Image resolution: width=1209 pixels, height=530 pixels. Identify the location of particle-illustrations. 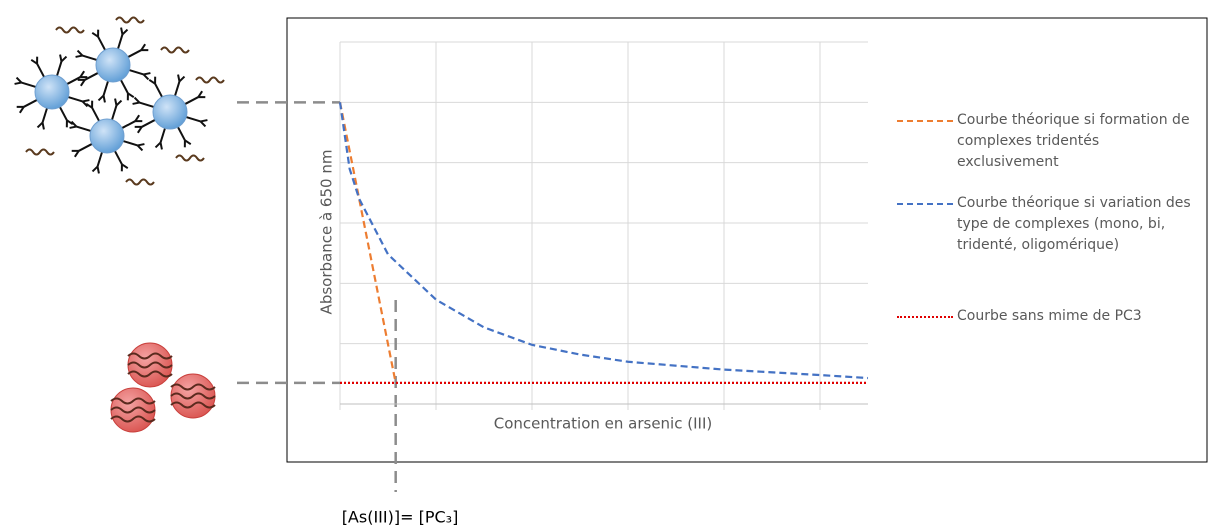
(119, 224).